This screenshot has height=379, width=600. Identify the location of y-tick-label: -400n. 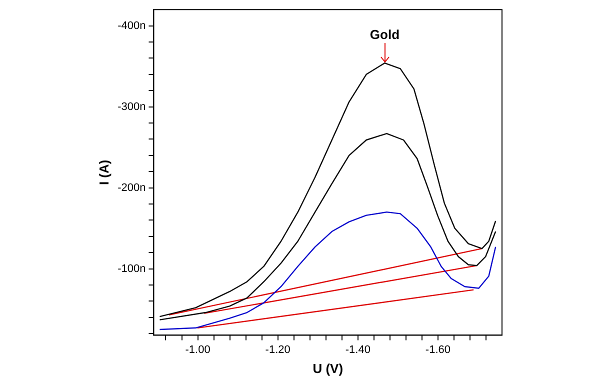
(132, 26).